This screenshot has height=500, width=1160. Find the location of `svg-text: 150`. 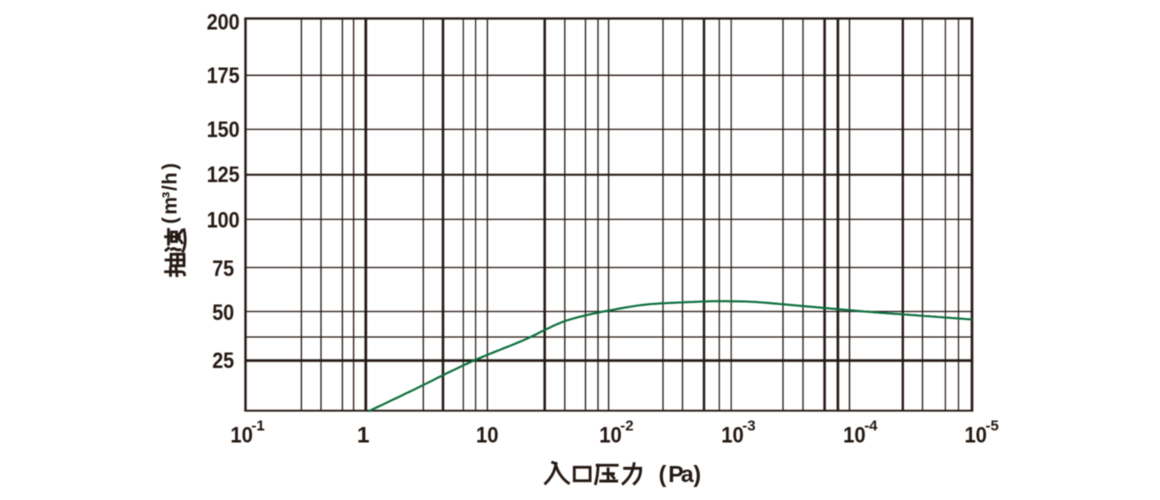

svg-text: 150 is located at coordinates (223, 129).